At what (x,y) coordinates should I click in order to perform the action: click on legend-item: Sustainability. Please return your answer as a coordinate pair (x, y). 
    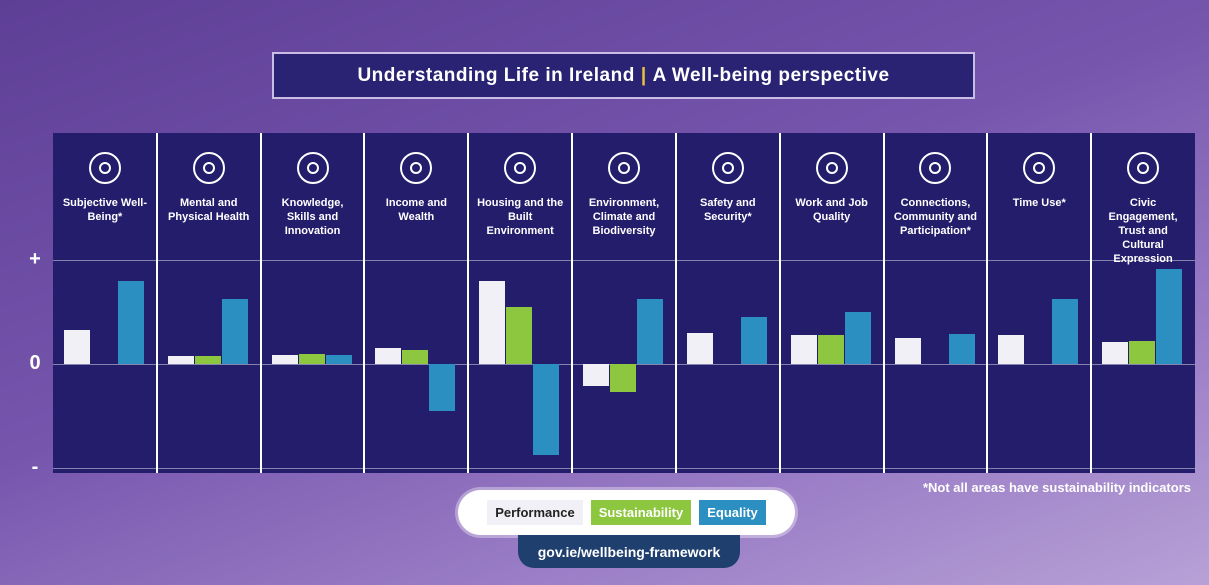
    Looking at the image, I should click on (641, 512).